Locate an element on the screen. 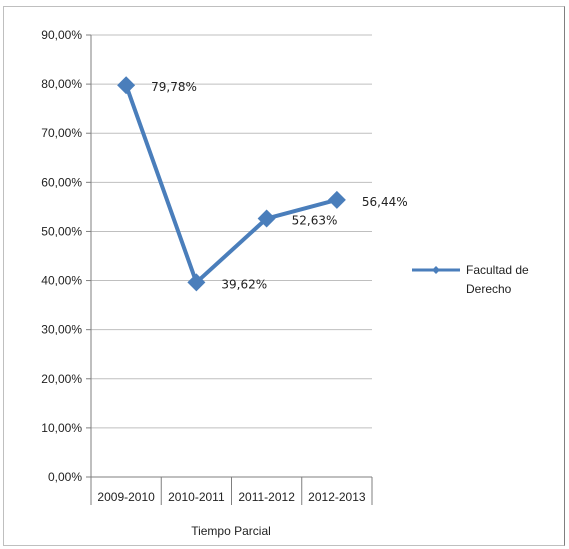 Image resolution: width=569 pixels, height=549 pixels. data-label: 52,63% is located at coordinates (315, 221).